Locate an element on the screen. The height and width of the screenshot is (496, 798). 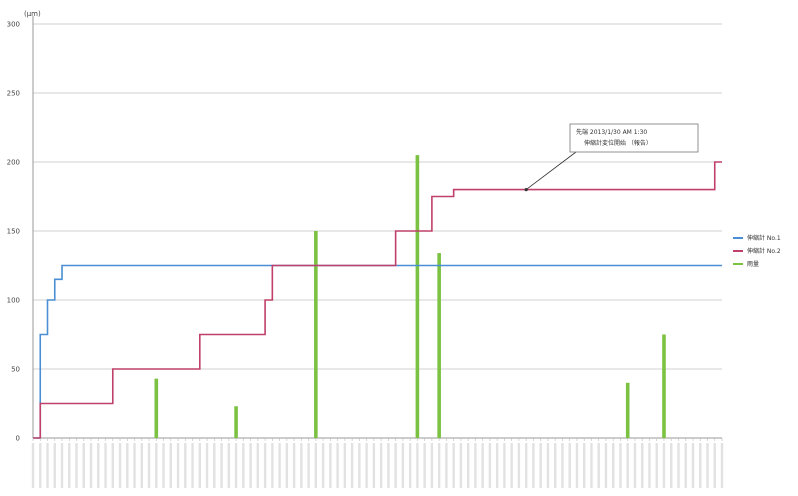
legend: 伸縮計 No.1 伸縮計 No.2 雨量 is located at coordinates (757, 251).